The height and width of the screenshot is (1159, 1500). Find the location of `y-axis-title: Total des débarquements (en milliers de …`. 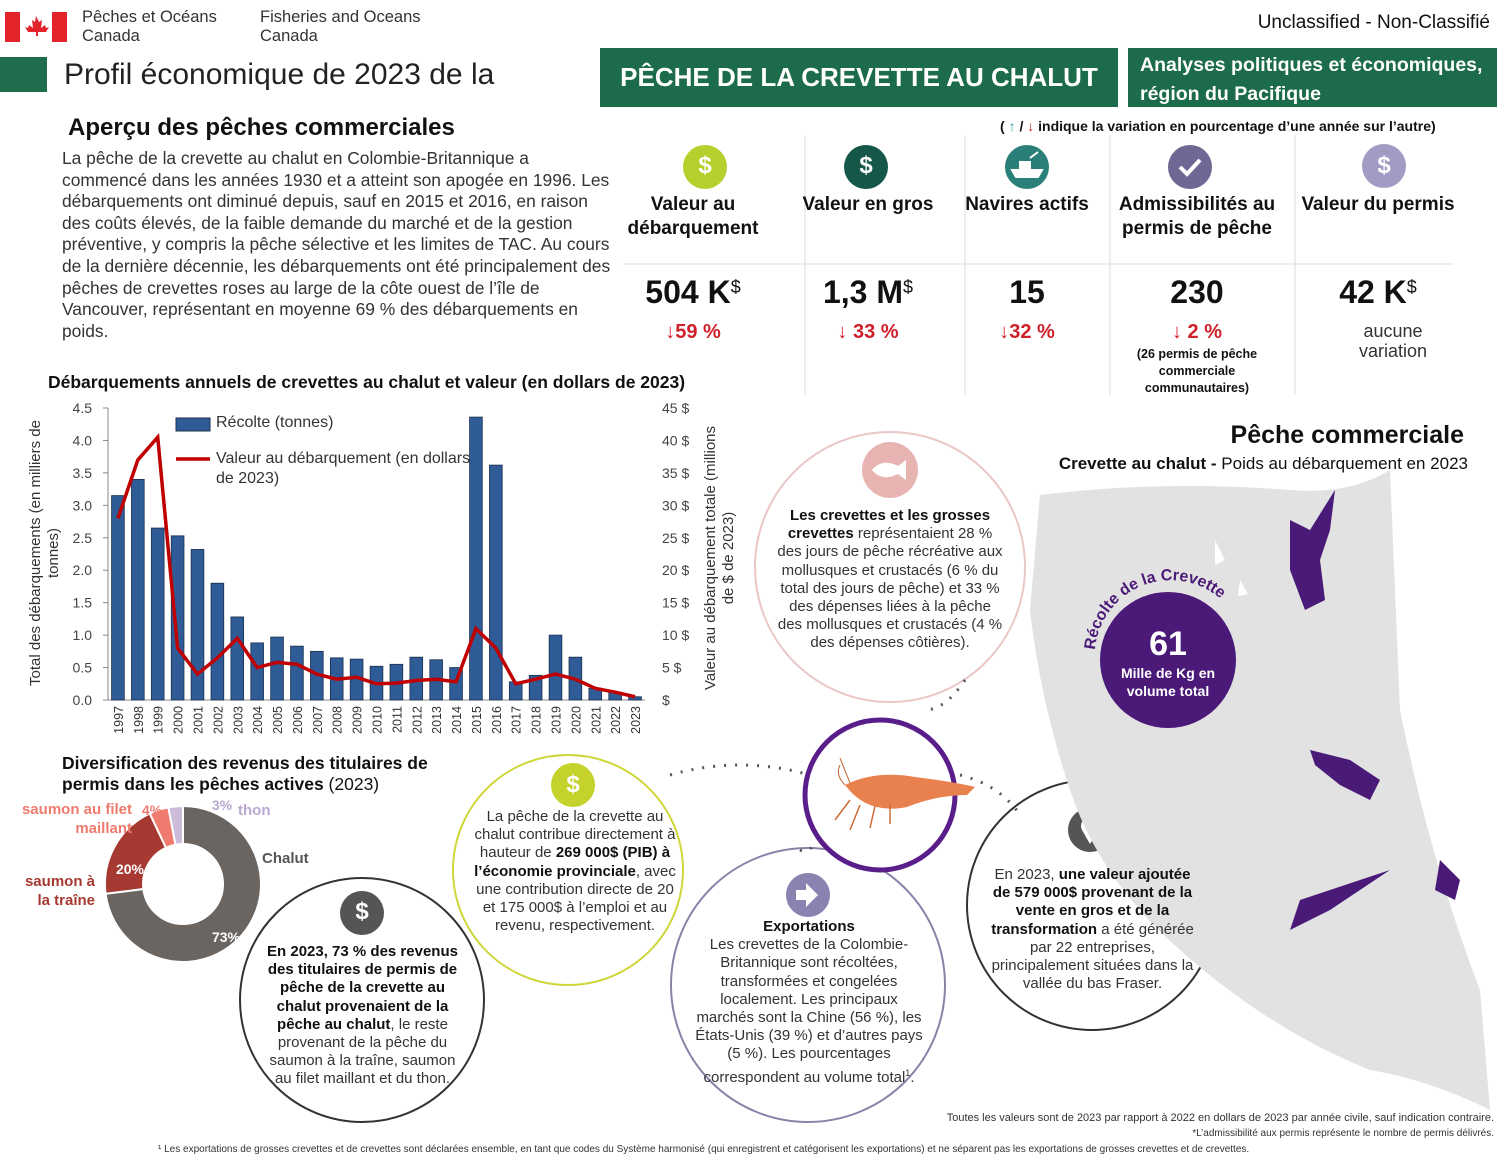

y-axis-title: Total des débarquements (en milliers de … is located at coordinates (44, 553).